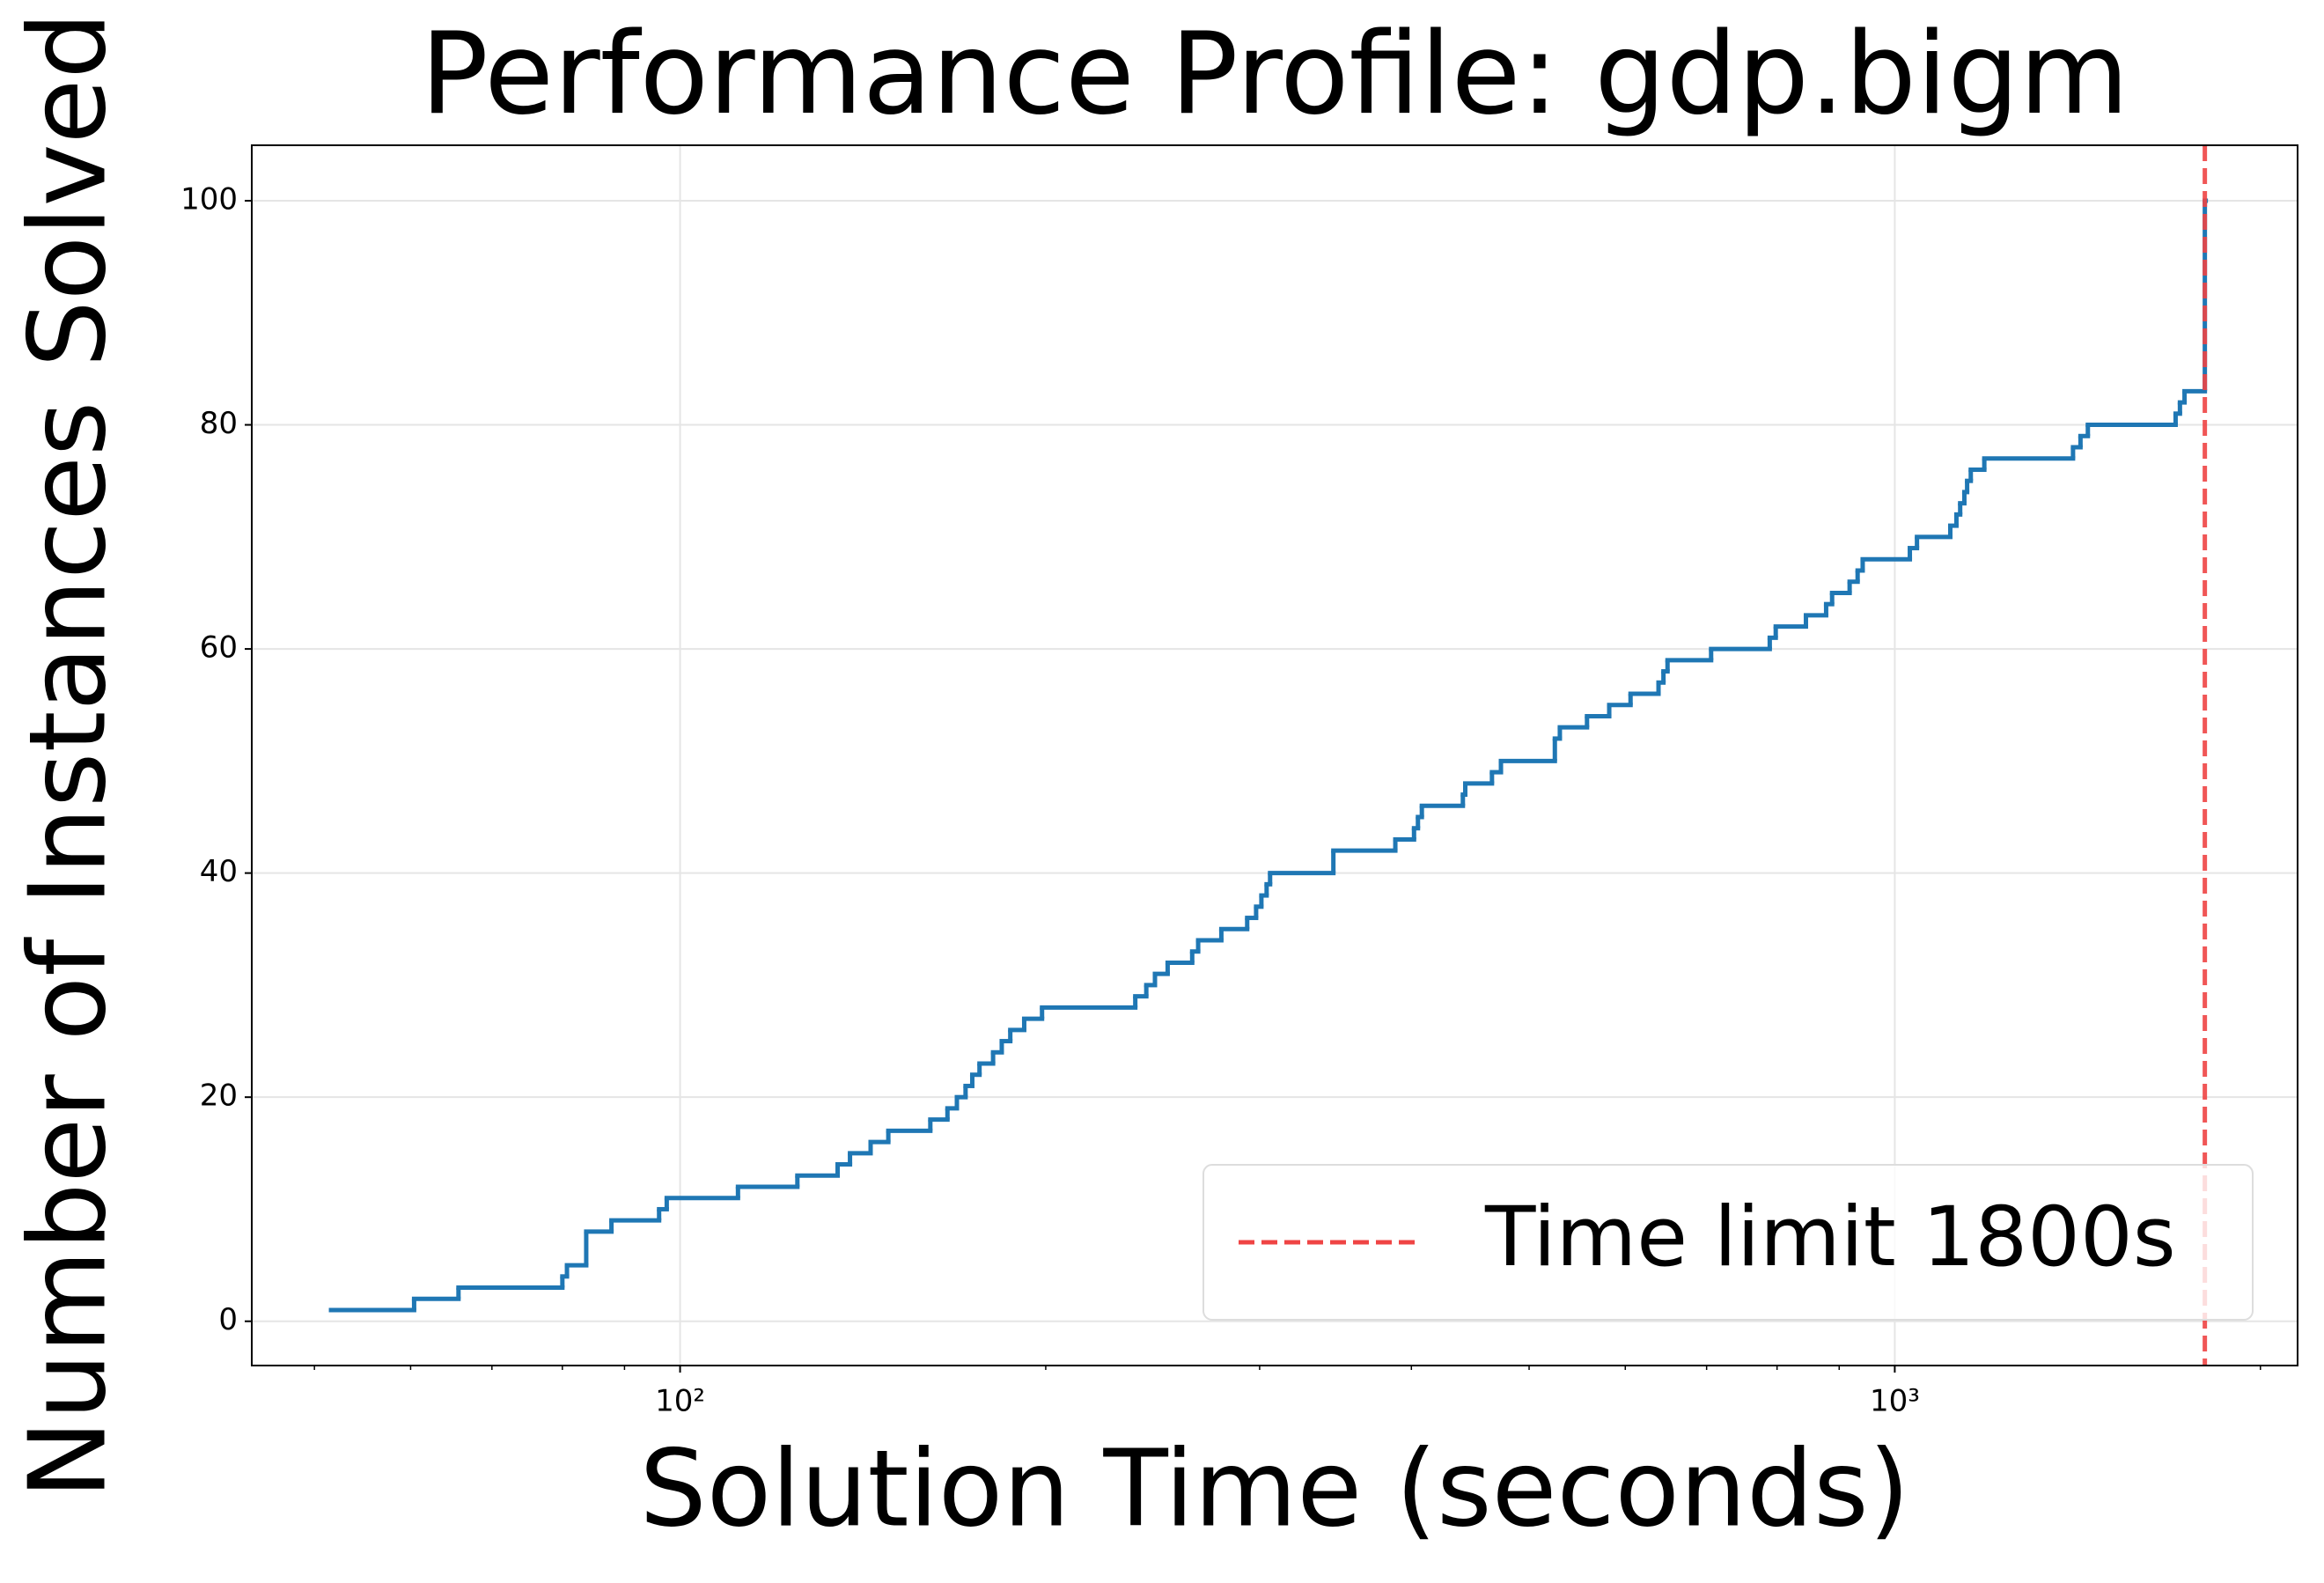  Describe the element at coordinates (219, 423) in the screenshot. I see `y-tick-label: 80` at that location.